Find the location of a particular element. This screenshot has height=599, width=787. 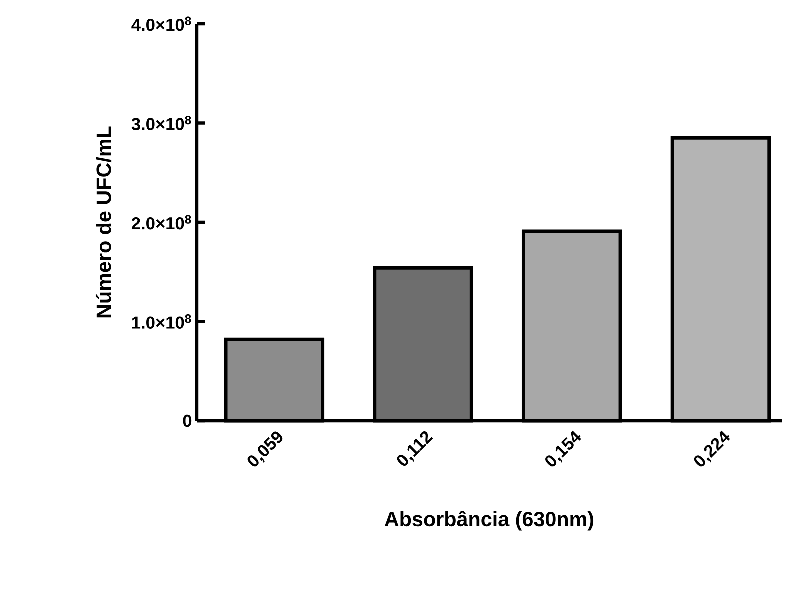

x-axis-title: Absorbância (630nm) is located at coordinates (489, 521).